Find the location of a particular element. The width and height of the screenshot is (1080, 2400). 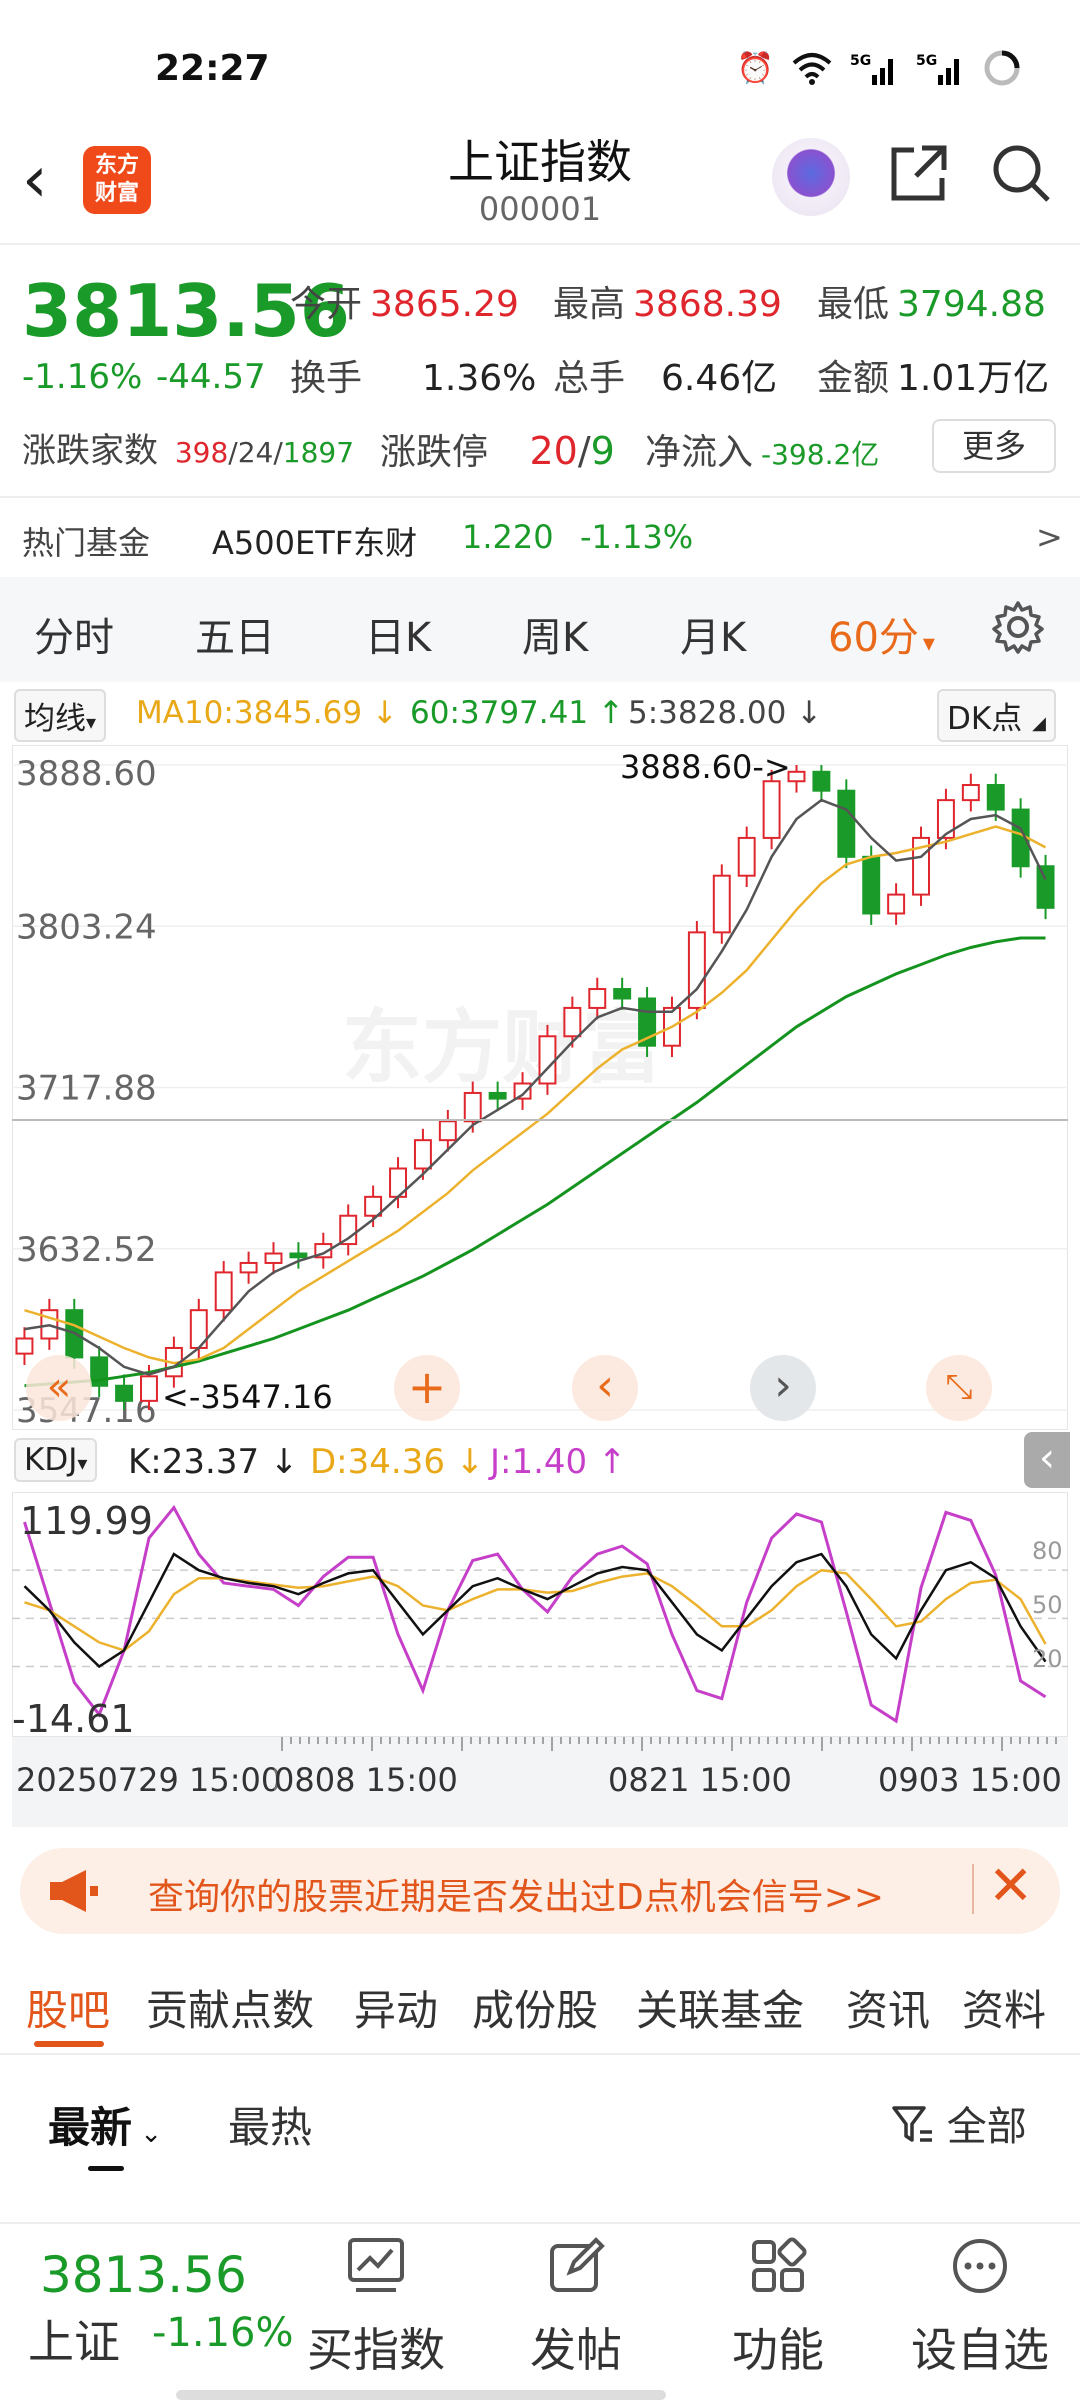

next-icon: › is located at coordinates (783, 1388).